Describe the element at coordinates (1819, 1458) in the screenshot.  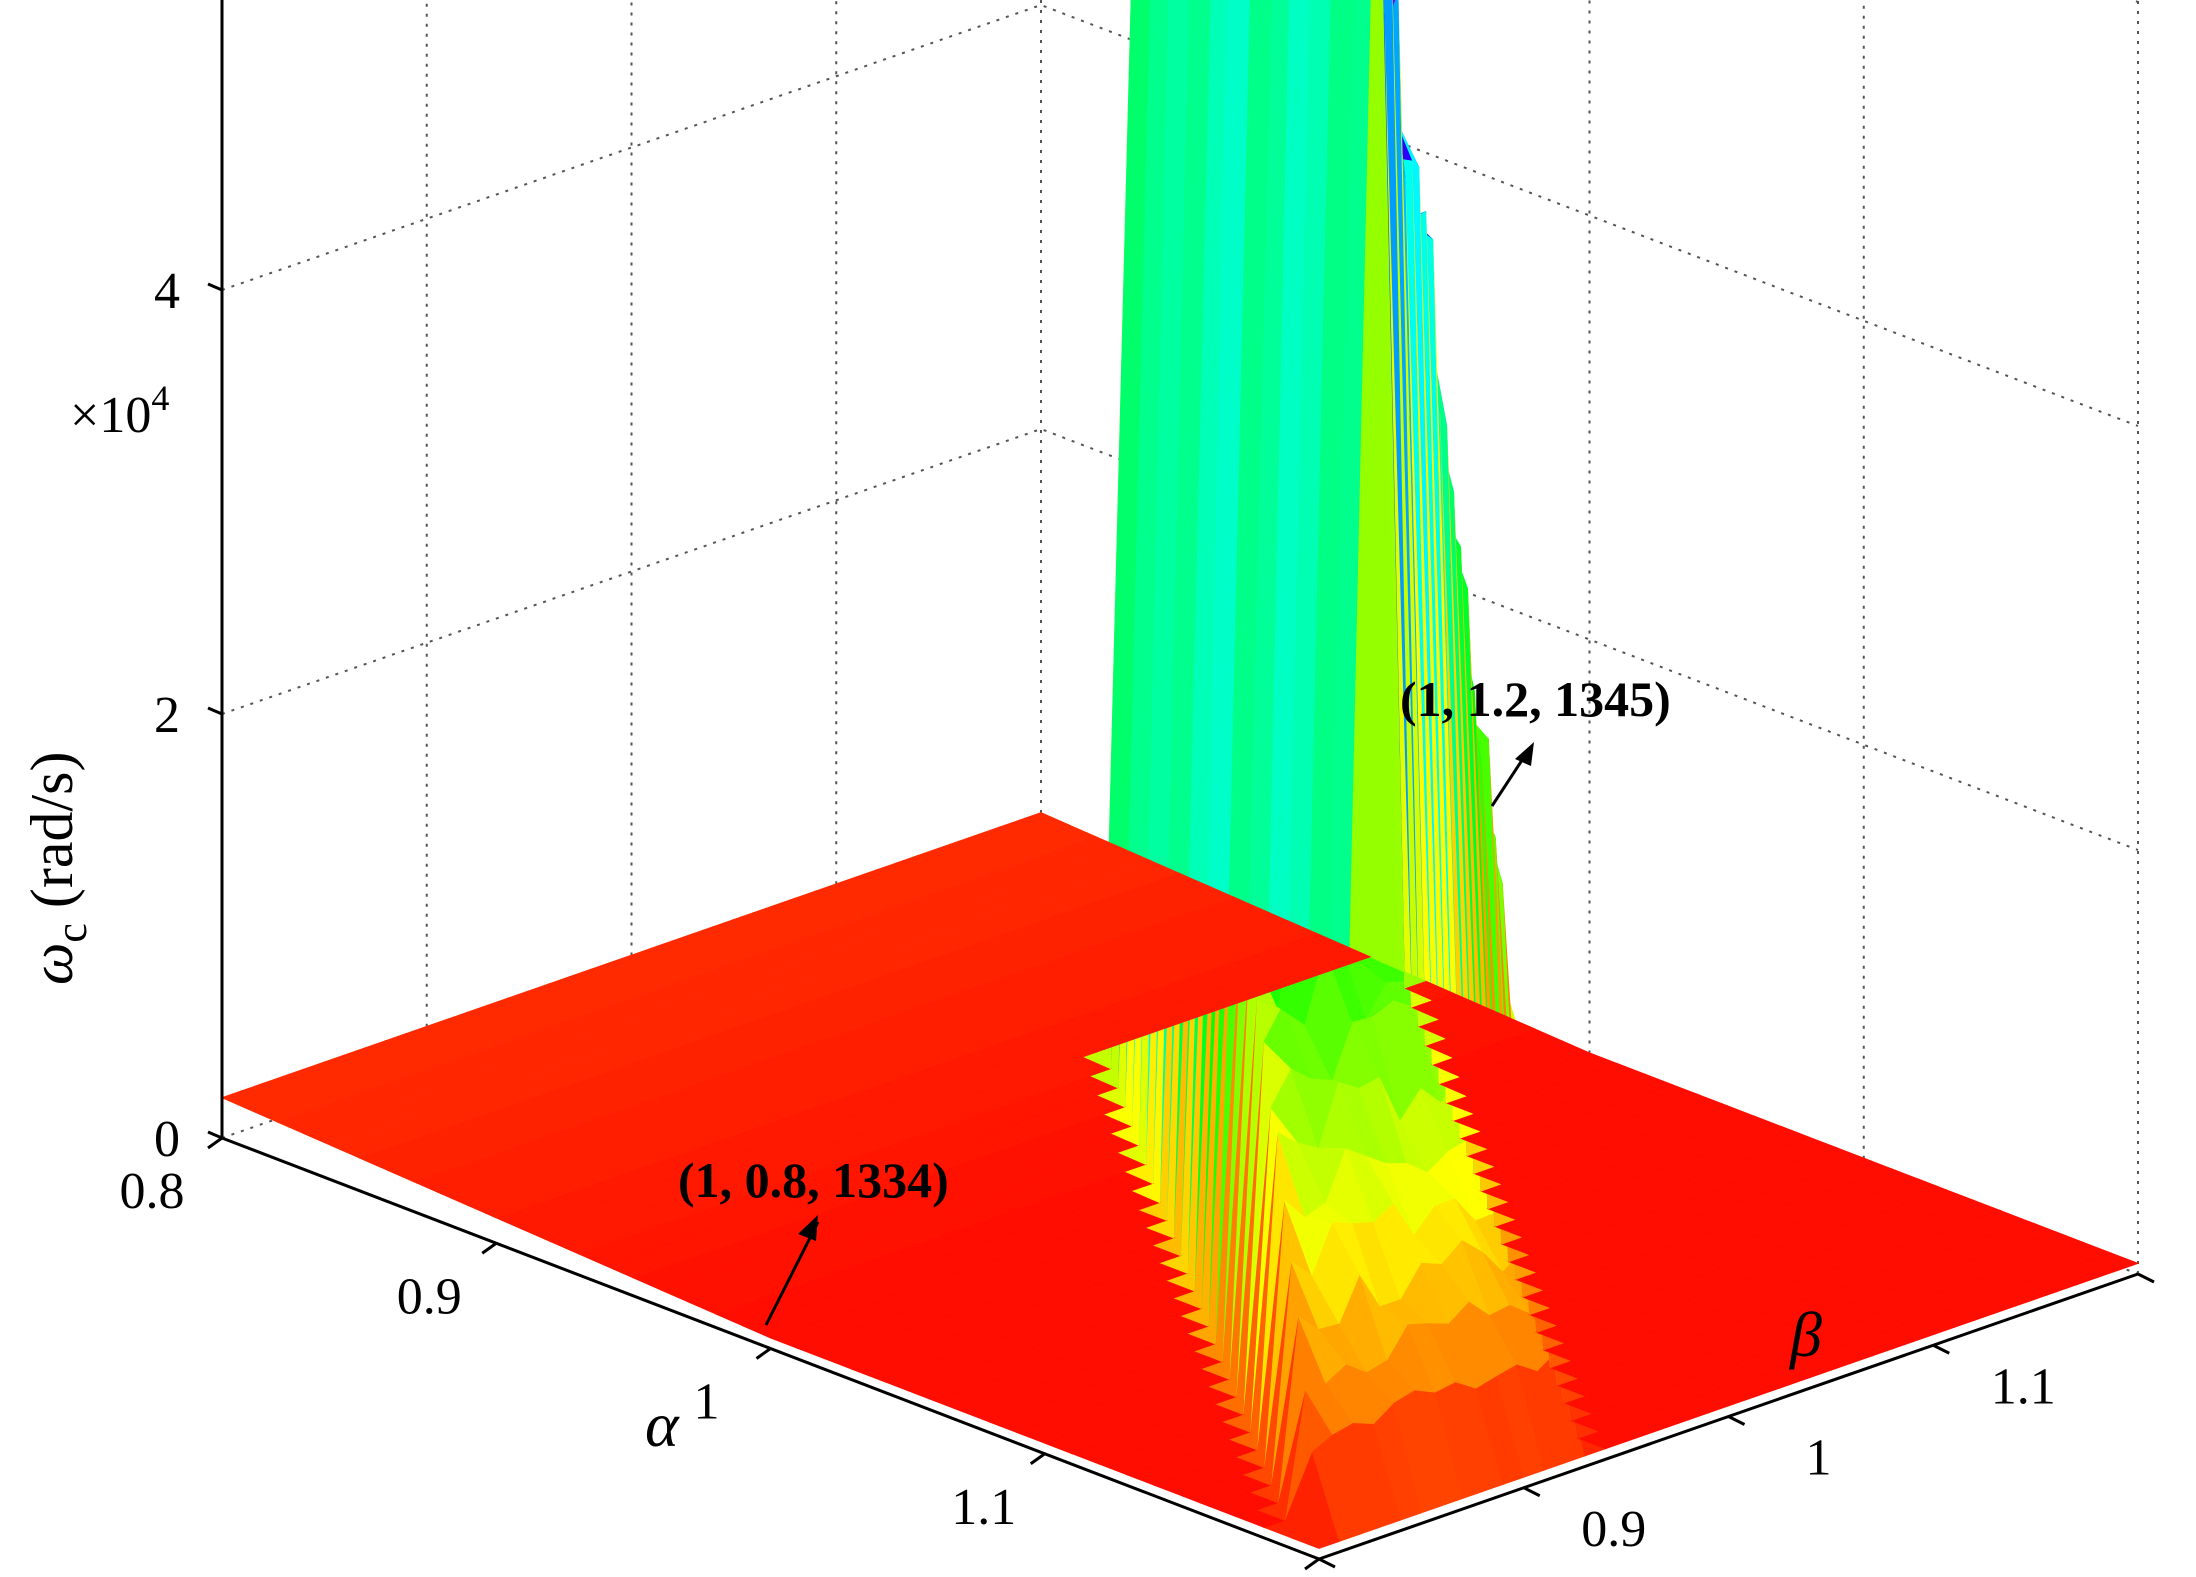
I see `y-tick-label: 1` at that location.